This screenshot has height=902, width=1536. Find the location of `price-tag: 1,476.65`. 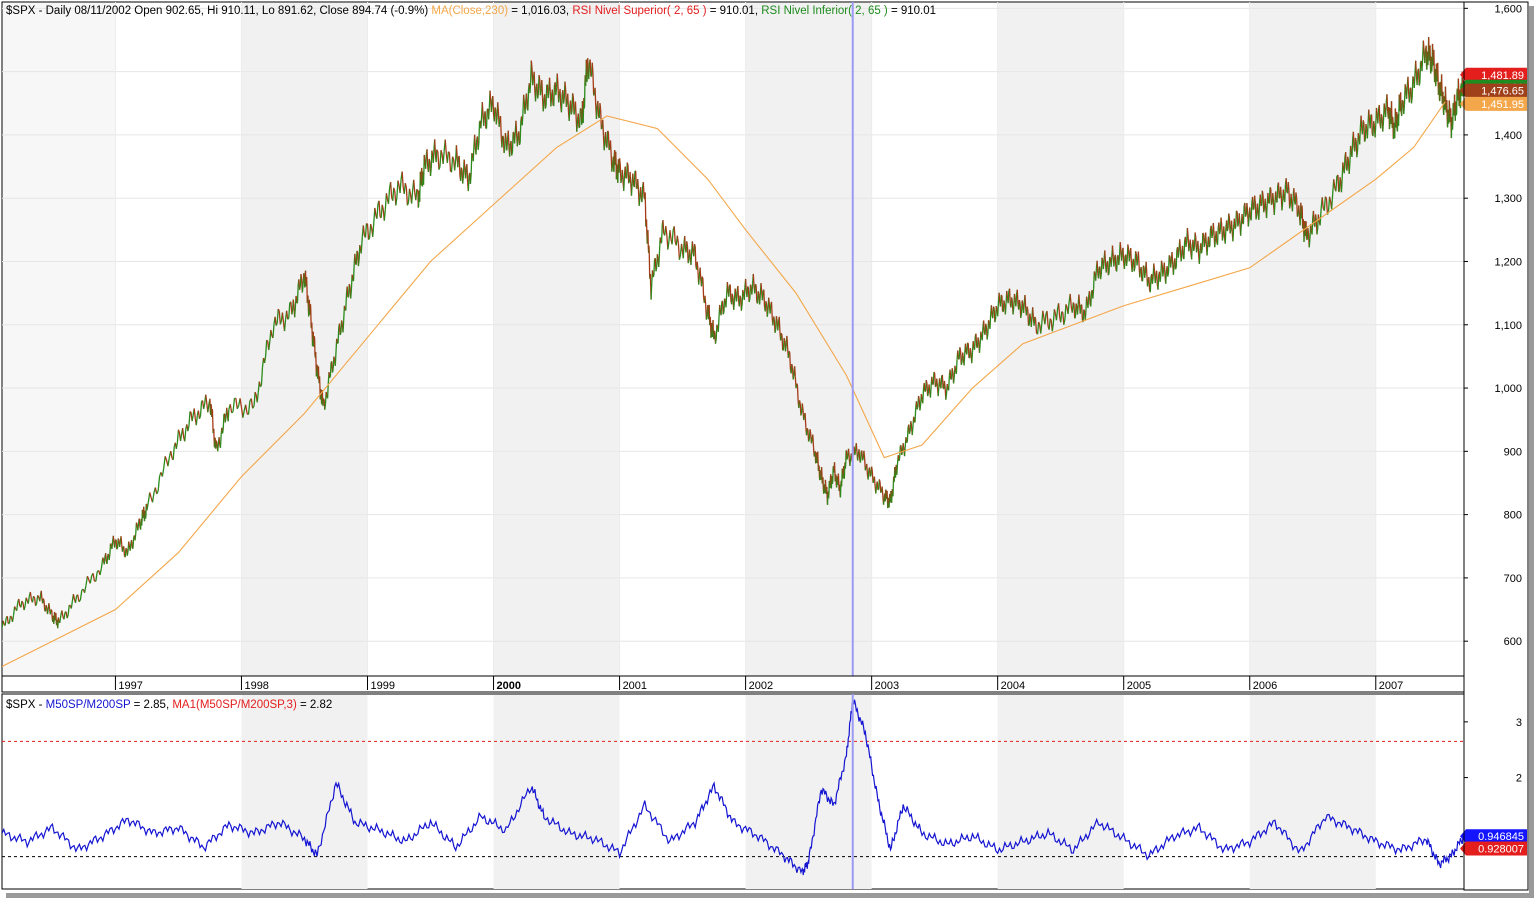

price-tag: 1,476.65 is located at coordinates (1493, 90).